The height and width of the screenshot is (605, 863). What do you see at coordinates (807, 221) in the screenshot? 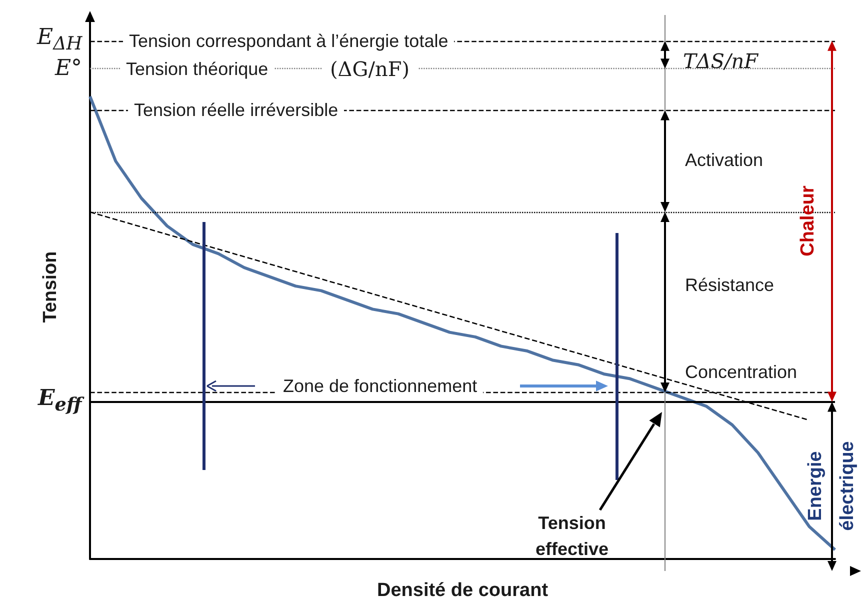
I see `annotation: Chaleur` at bounding box center [807, 221].